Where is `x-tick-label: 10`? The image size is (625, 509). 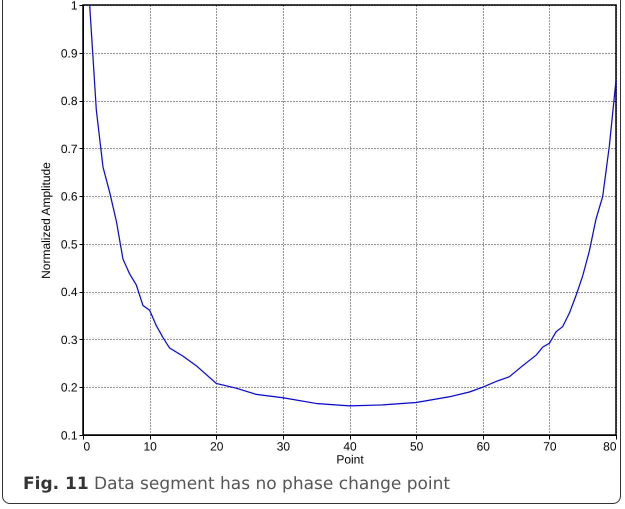 x-tick-label: 10 is located at coordinates (150, 447).